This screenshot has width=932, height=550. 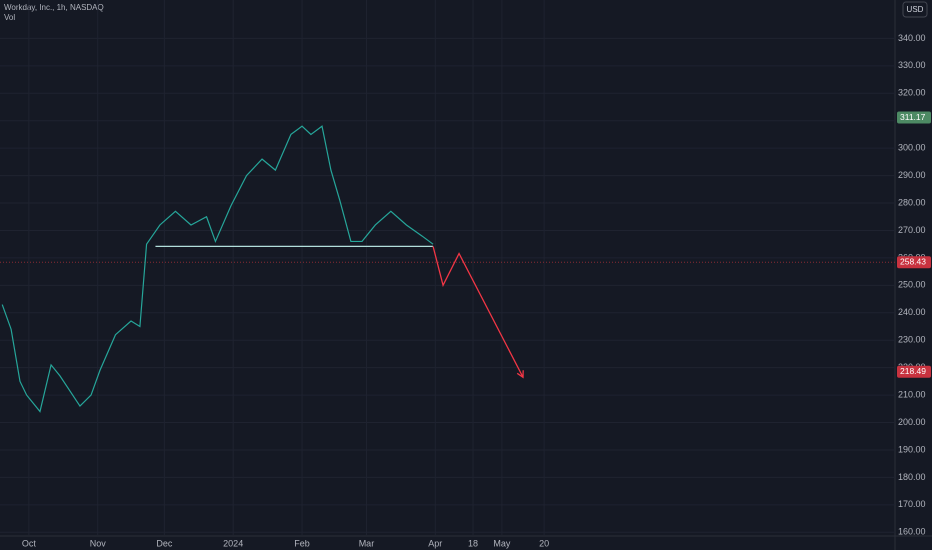 I want to click on x-tick-label: Apr, so click(x=435, y=543).